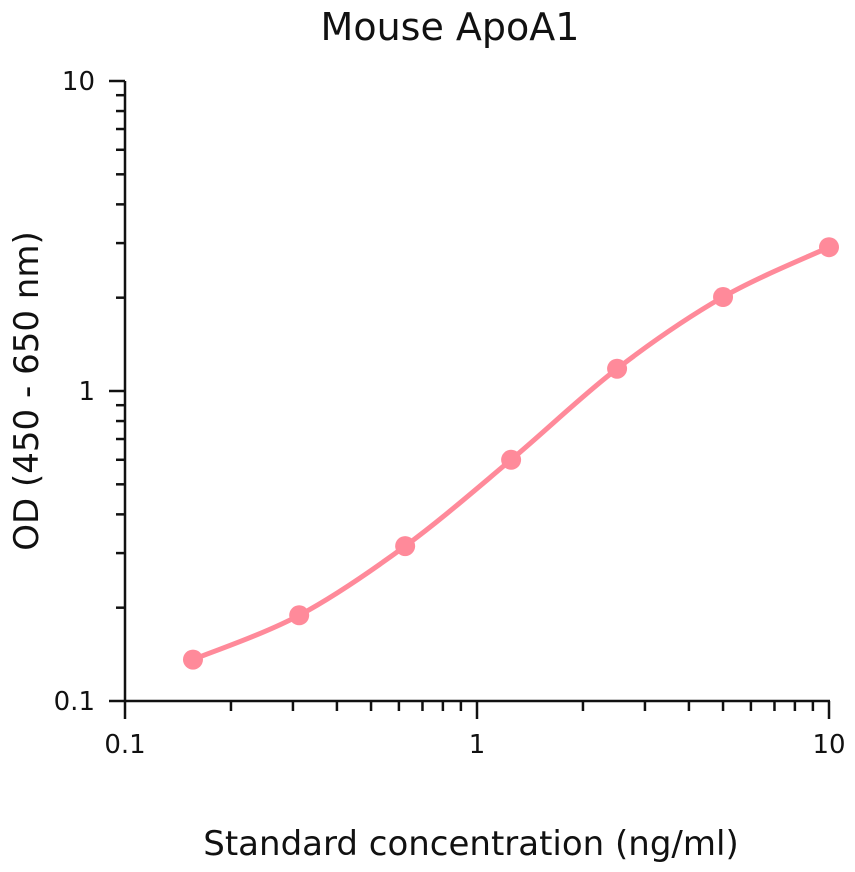  Describe the element at coordinates (470, 844) in the screenshot. I see `x-axis-label: Standard concentration (ng/ml)` at that location.